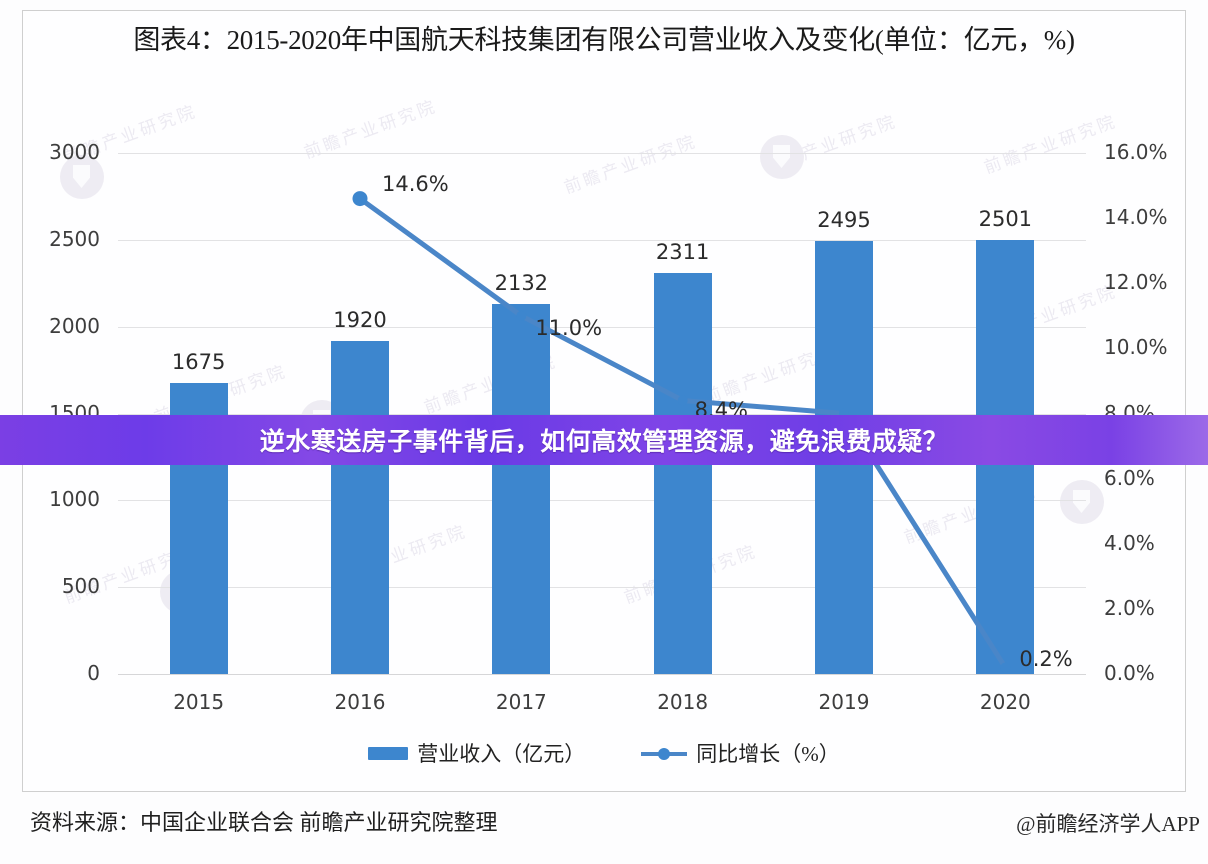  Describe the element at coordinates (1136, 282) in the screenshot. I see `y-tick-right: 12.0%` at that location.